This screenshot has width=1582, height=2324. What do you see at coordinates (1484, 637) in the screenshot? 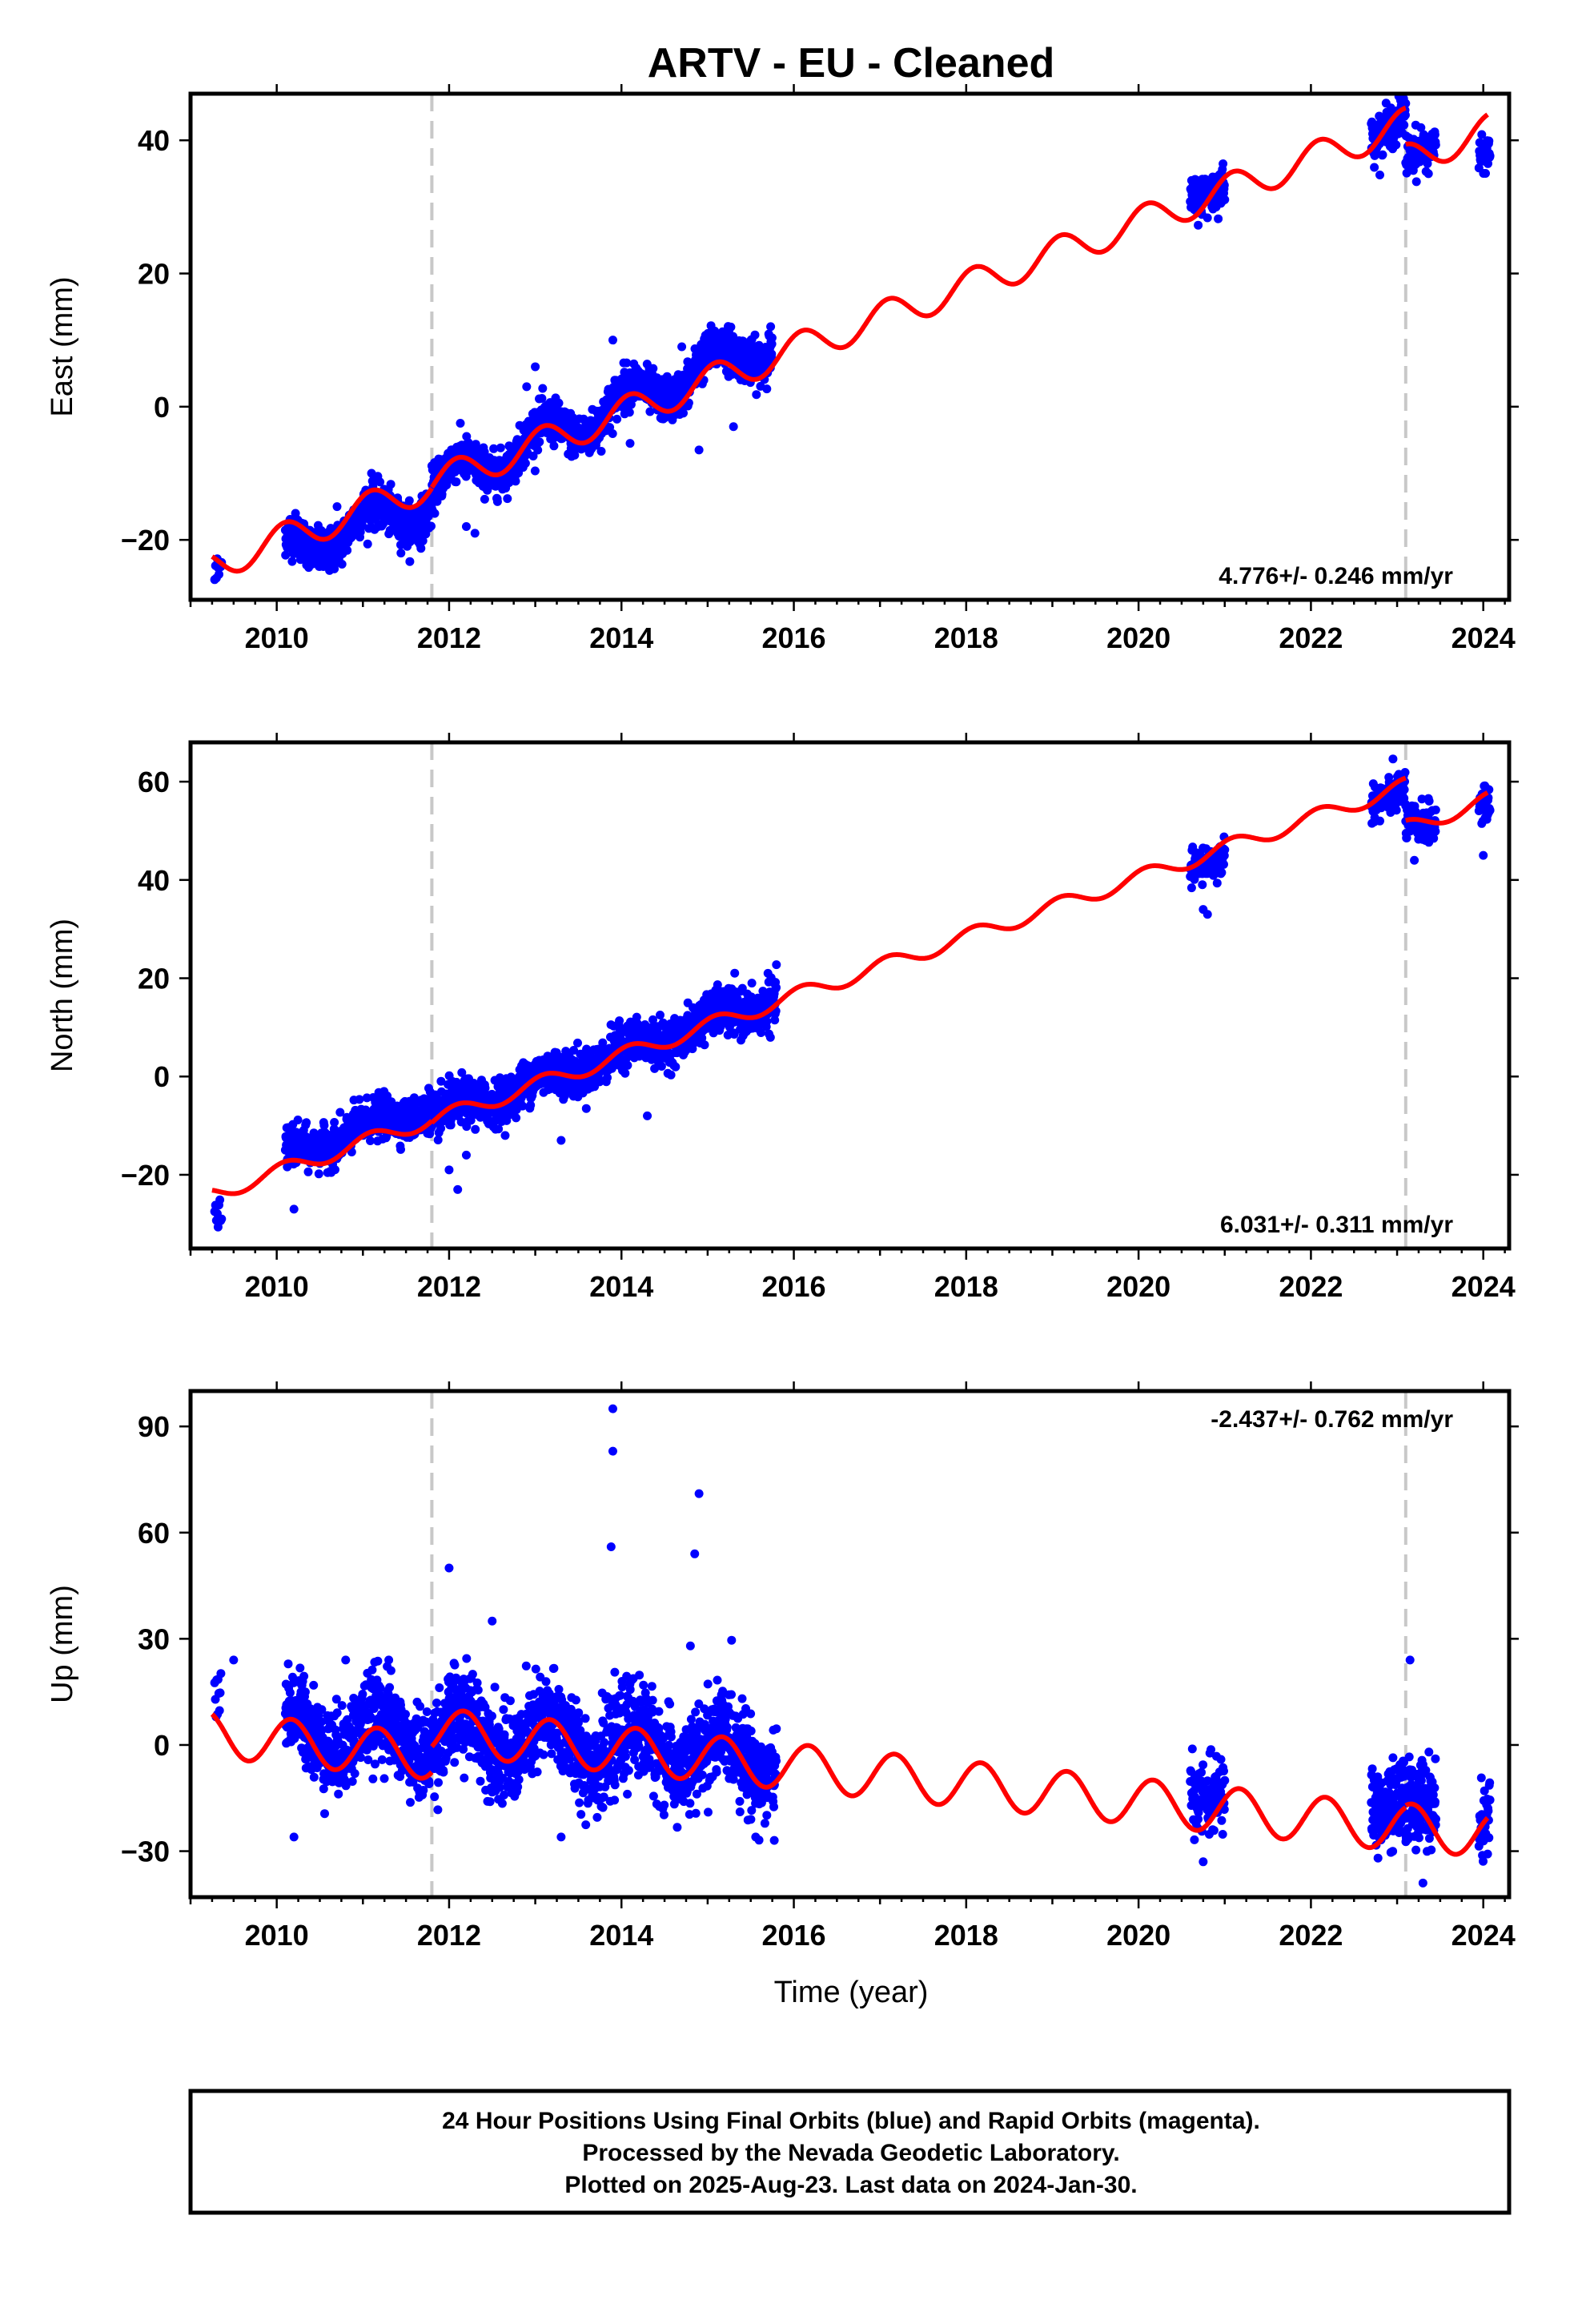
I see `x-tick-label: 2024` at bounding box center [1484, 637].